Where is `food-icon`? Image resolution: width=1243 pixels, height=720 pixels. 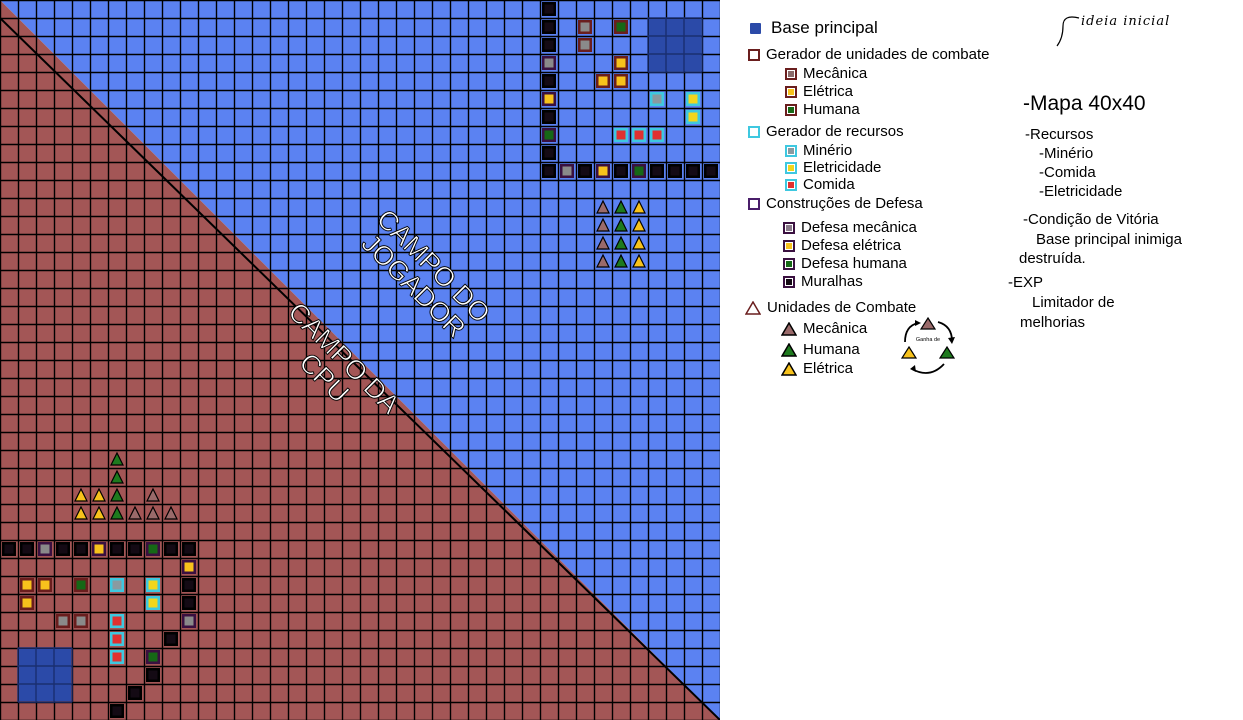 food-icon is located at coordinates (791, 184).